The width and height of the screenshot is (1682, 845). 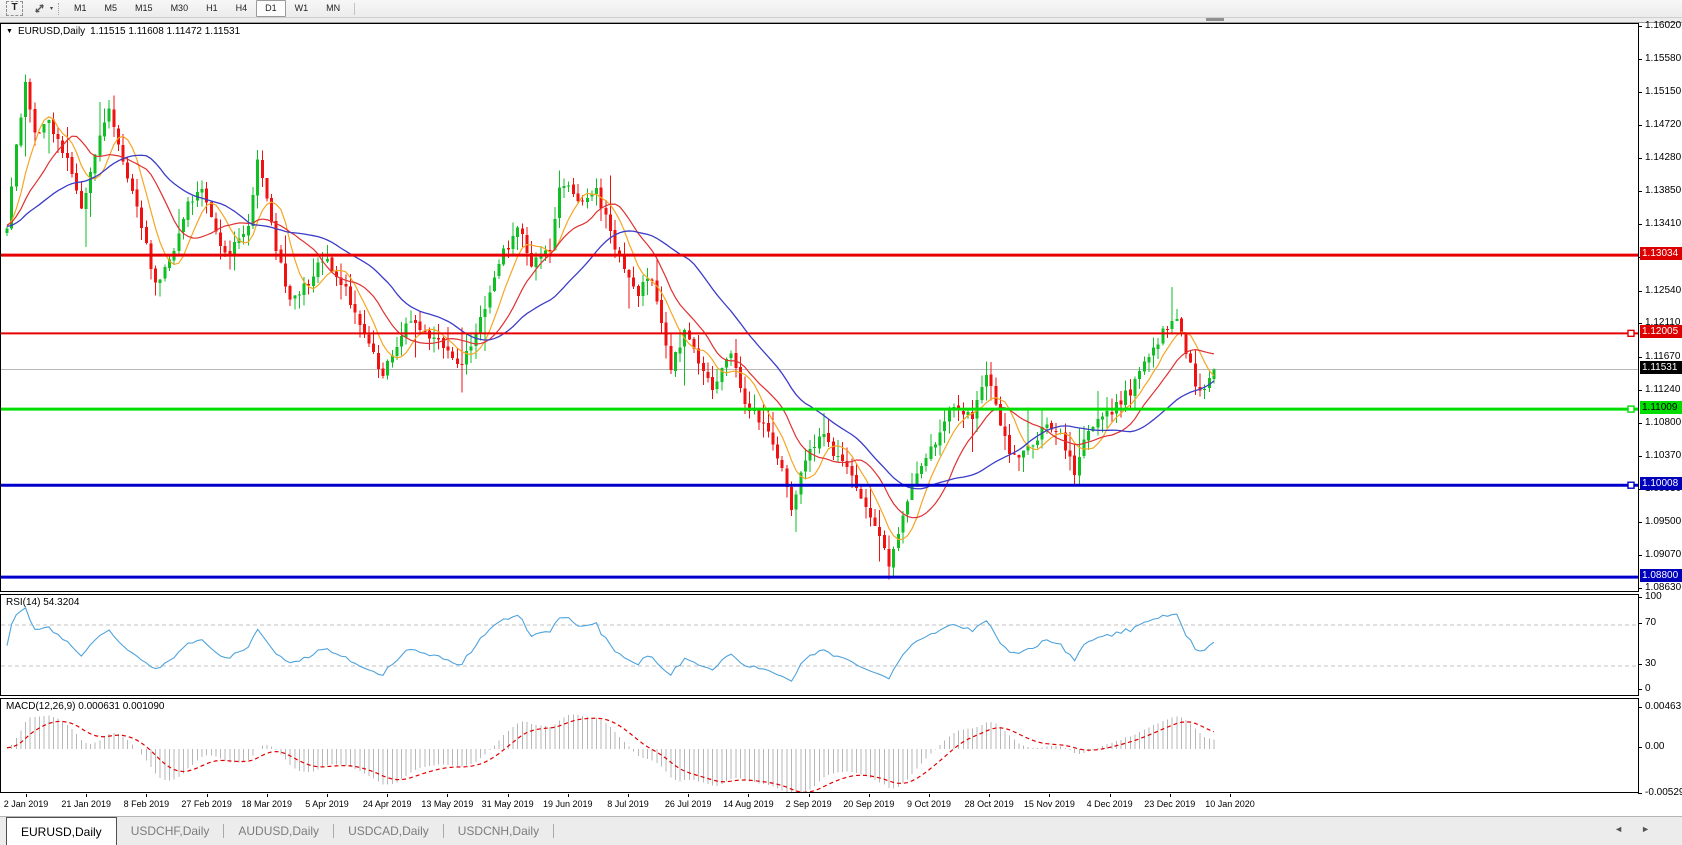 What do you see at coordinates (568, 804) in the screenshot?
I see `date-tick-label: 19 Jun 2019` at bounding box center [568, 804].